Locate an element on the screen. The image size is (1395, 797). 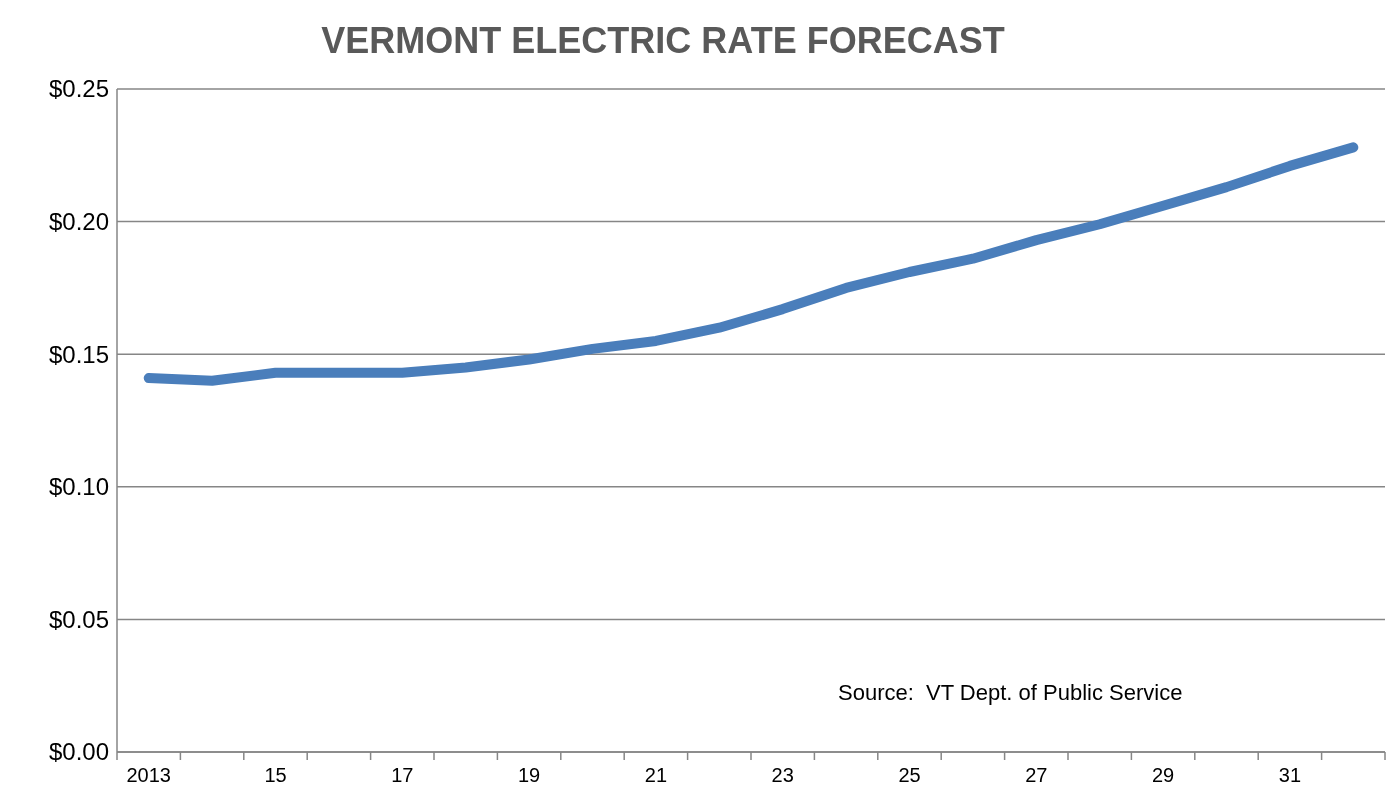
x-tick-label: 25 is located at coordinates (909, 775).